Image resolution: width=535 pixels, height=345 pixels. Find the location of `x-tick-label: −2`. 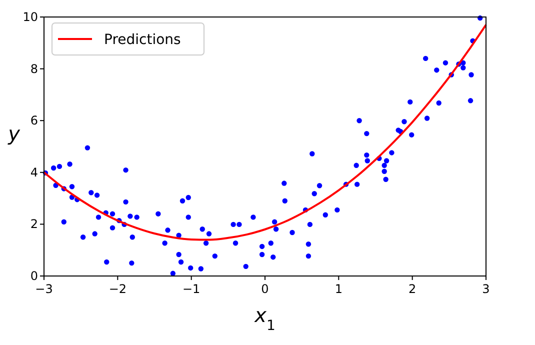

x-tick-label: −2 is located at coordinates (117, 289).